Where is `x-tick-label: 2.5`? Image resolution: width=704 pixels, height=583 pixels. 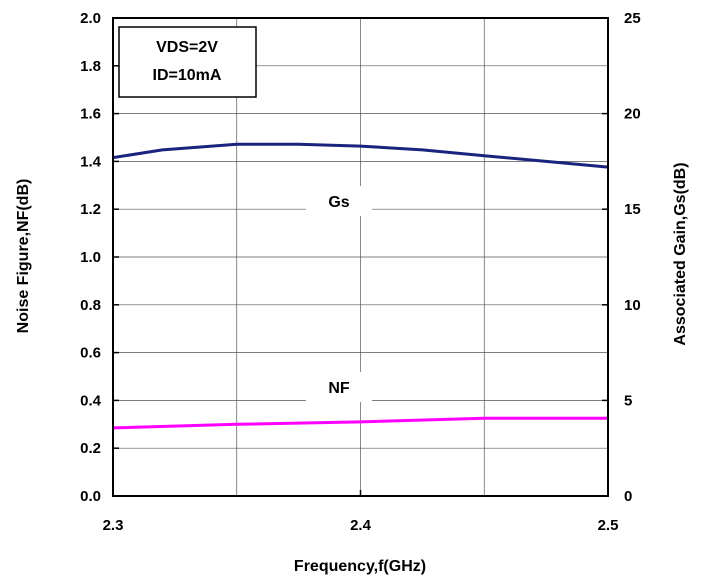
x-tick-label: 2.5 is located at coordinates (608, 525).